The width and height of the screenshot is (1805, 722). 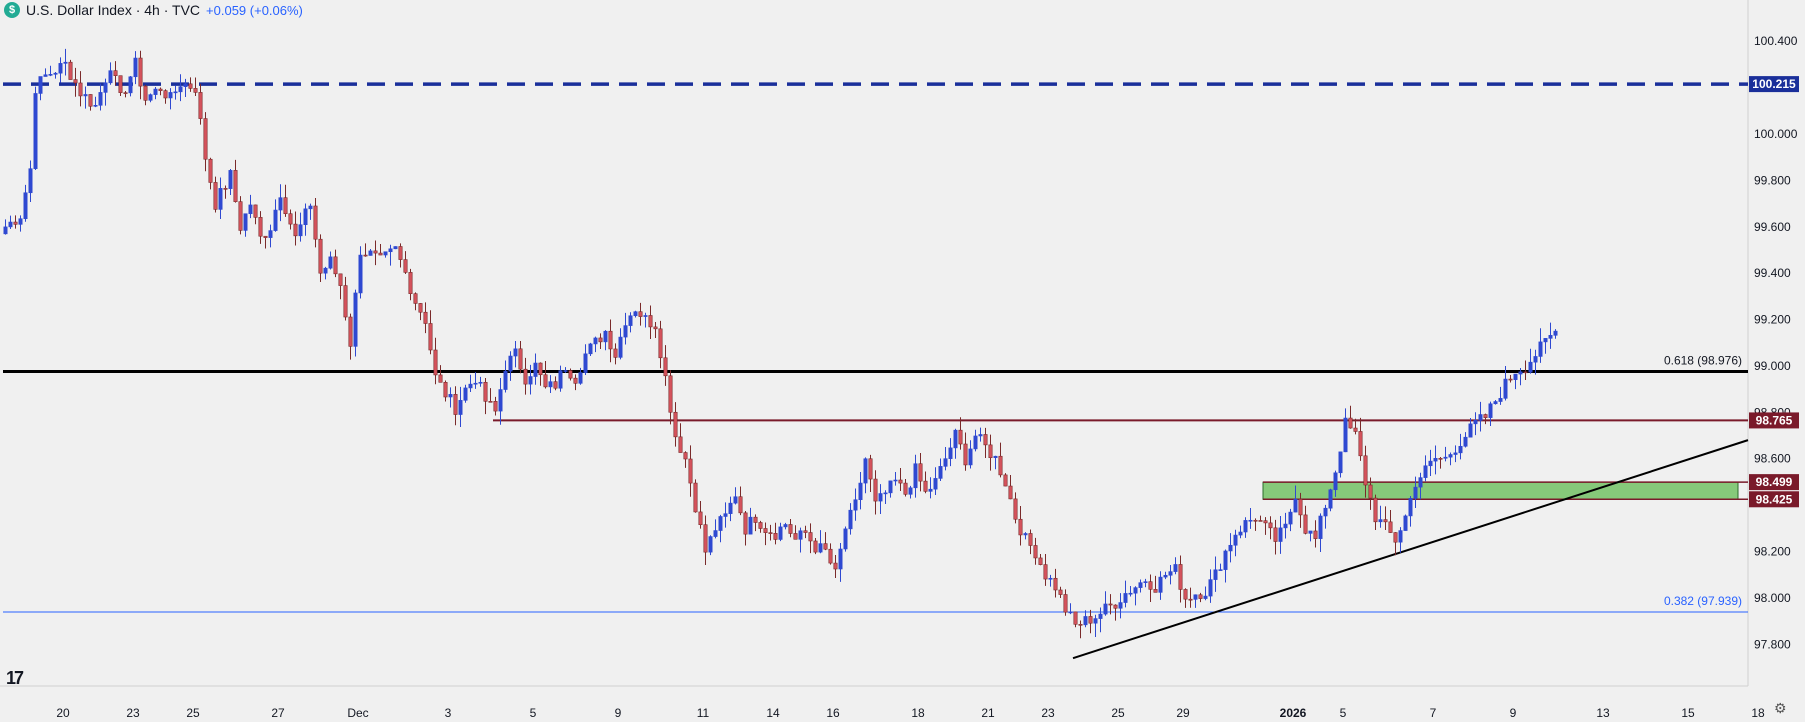 What do you see at coordinates (1780, 708) in the screenshot?
I see `gear-icon: ⚙` at bounding box center [1780, 708].